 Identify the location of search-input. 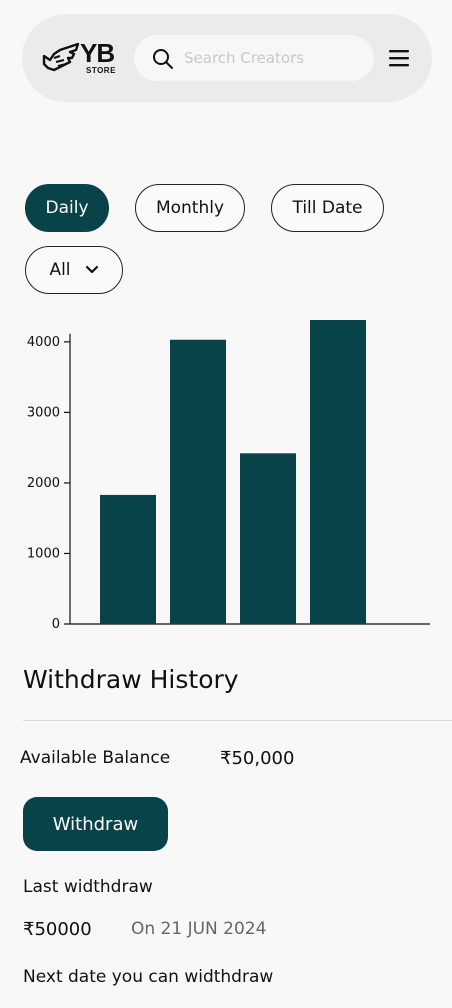
(274, 58).